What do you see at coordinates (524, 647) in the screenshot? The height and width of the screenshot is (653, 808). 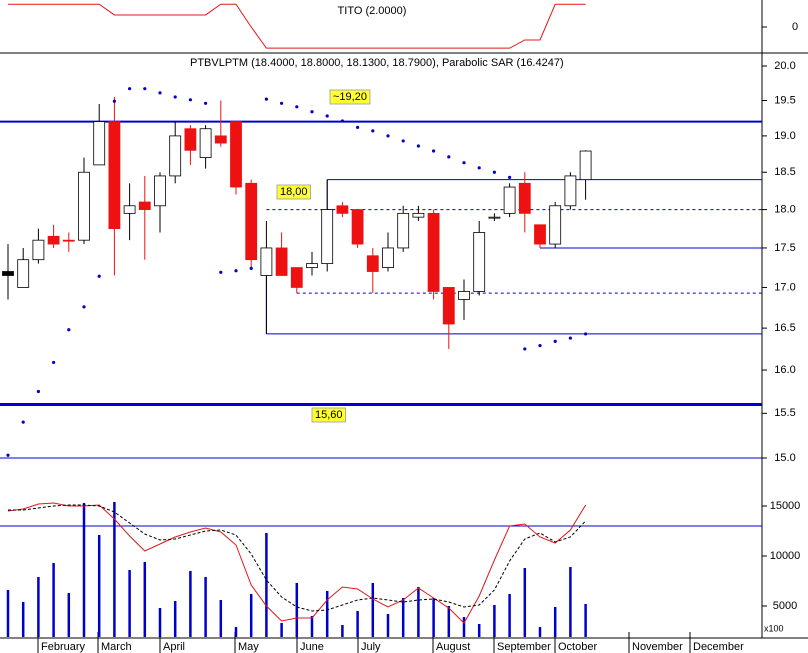 I see `x-tick-label: September` at bounding box center [524, 647].